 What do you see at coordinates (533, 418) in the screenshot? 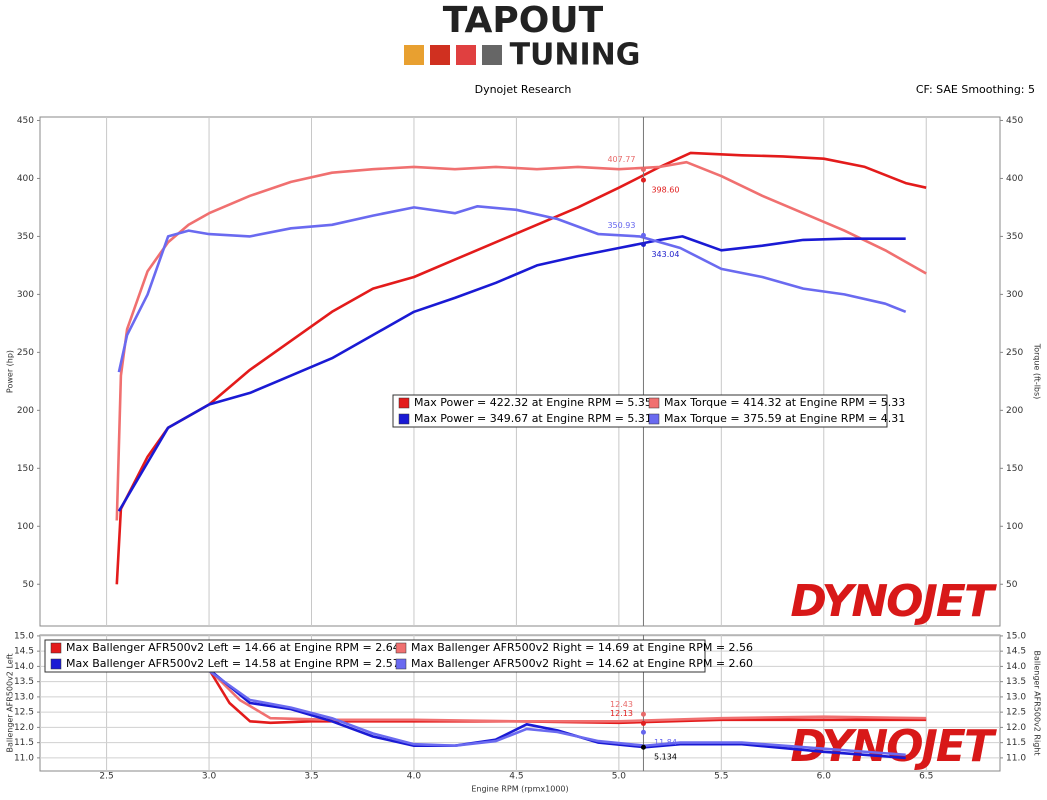
I see `legend-label: Max Power = 349.67 at Engine RPM = 5.31` at bounding box center [533, 418].